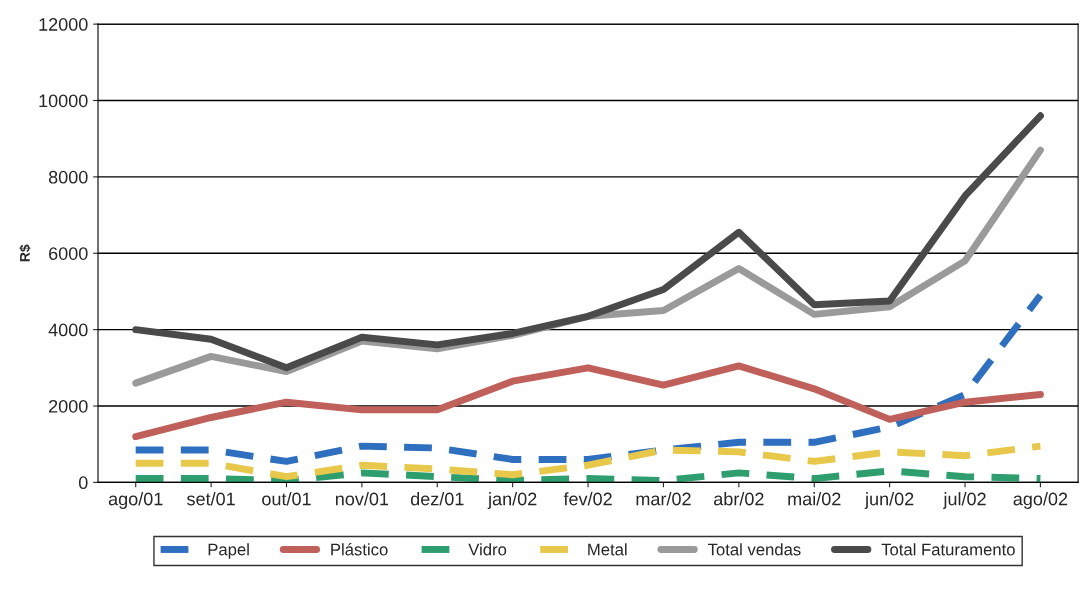  What do you see at coordinates (739, 499) in the screenshot?
I see `x-tick-label: abr/02` at bounding box center [739, 499].